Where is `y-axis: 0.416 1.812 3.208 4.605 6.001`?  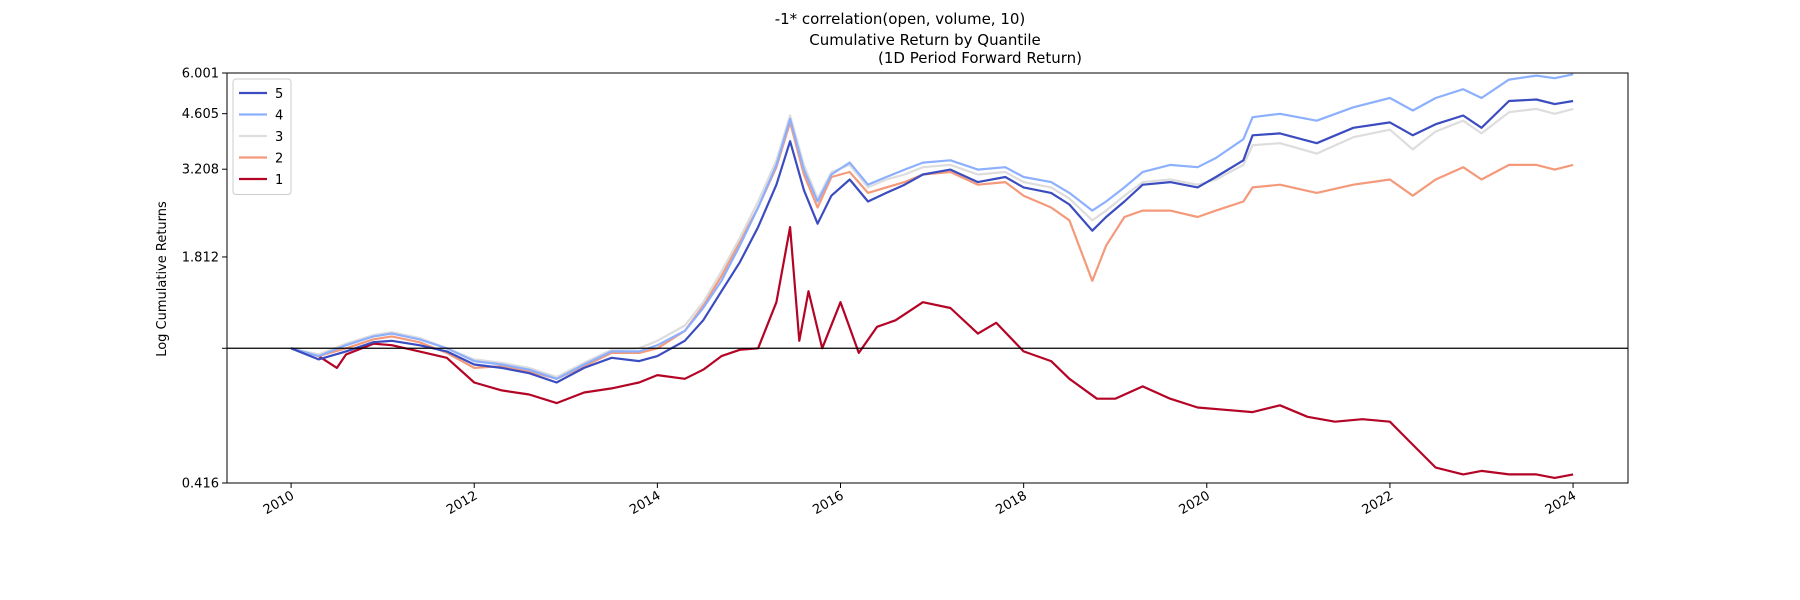
y-axis: 0.416 1.812 3.208 4.605 6.001 is located at coordinates (204, 279).